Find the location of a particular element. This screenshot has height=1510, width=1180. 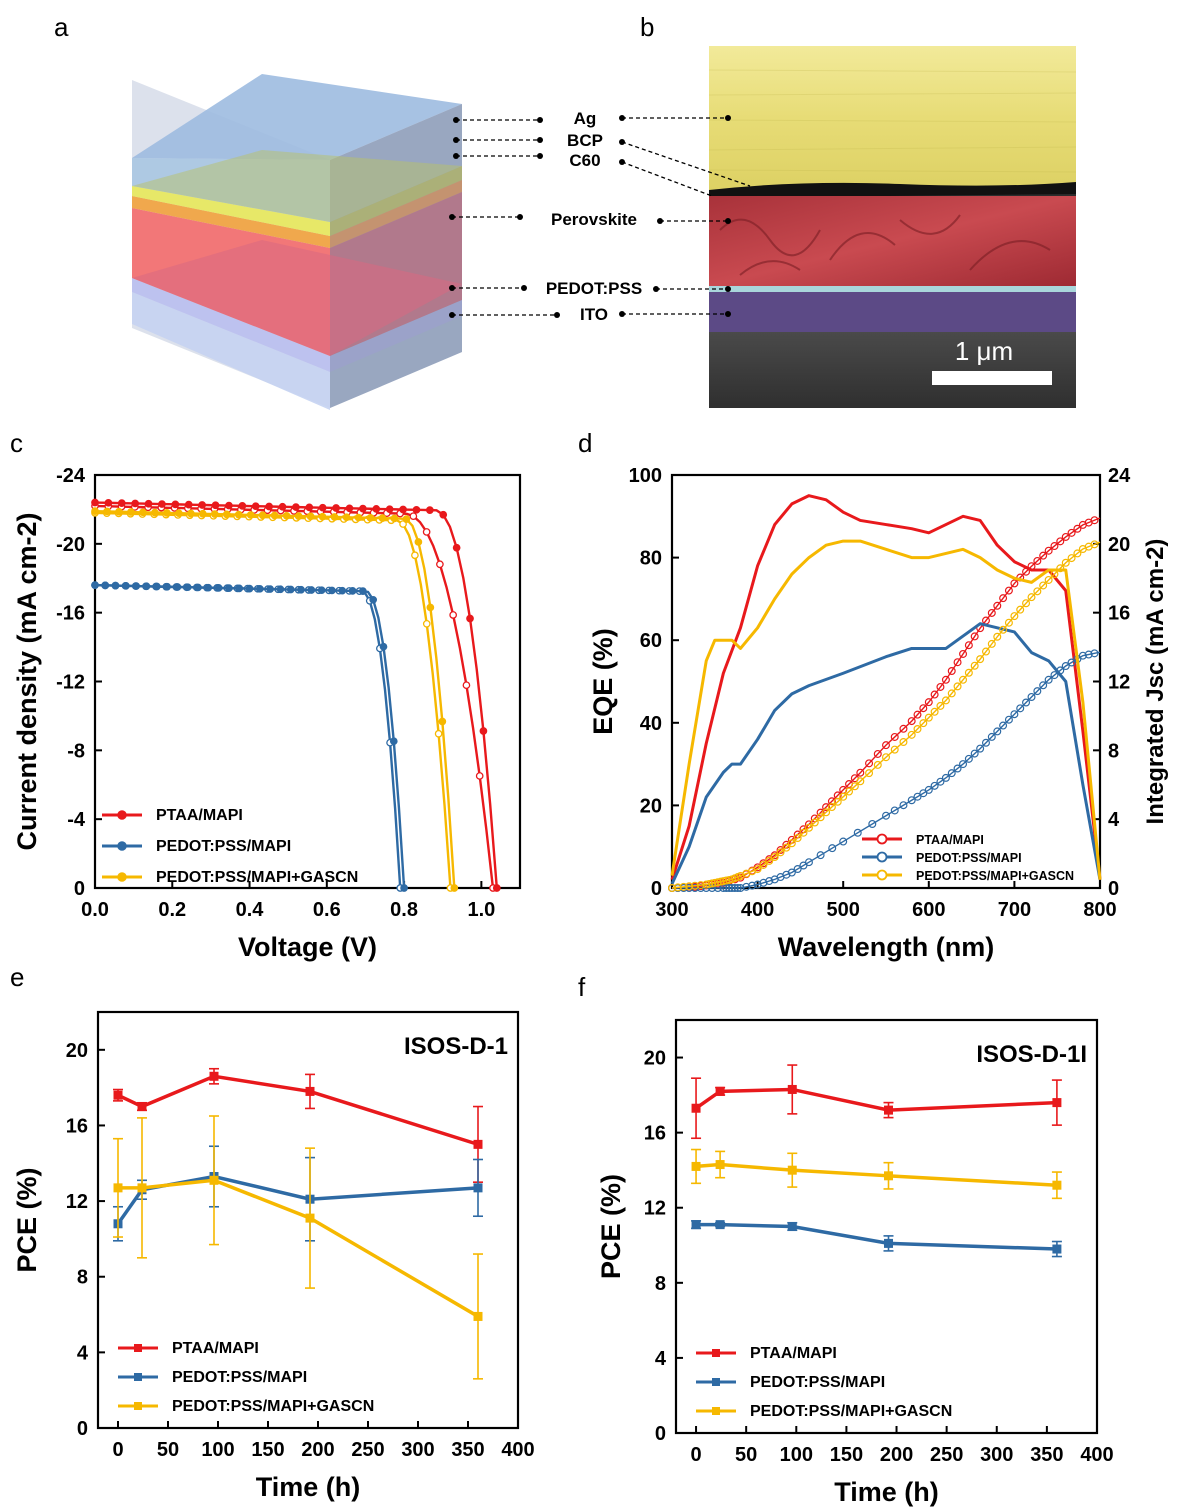

x-tick-label: 300 is located at coordinates (996, 1455).